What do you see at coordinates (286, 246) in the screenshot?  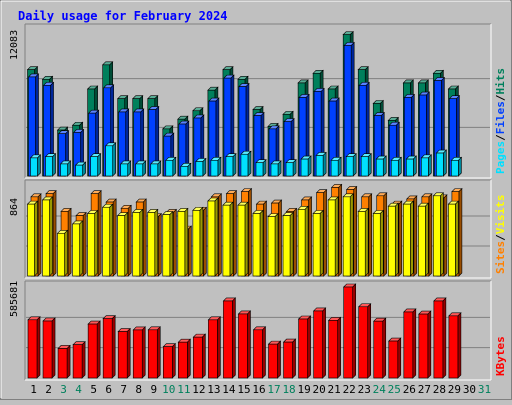 I see `bar-visits-day-18-face` at bounding box center [286, 246].